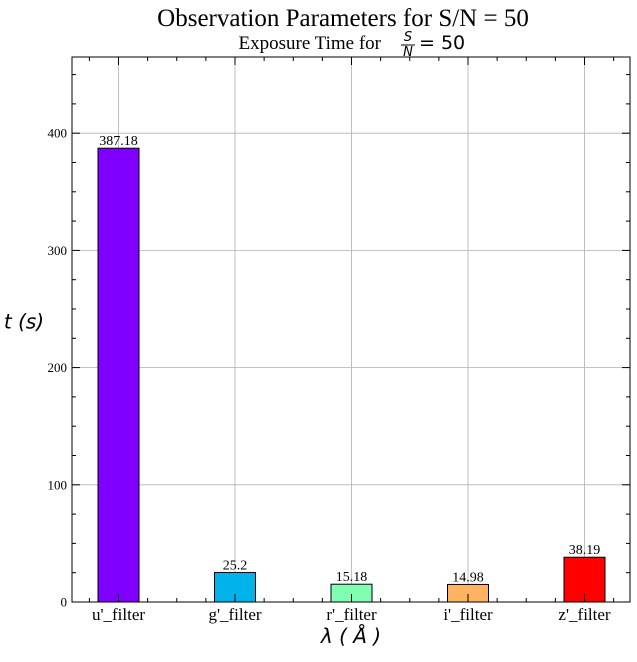  What do you see at coordinates (118, 614) in the screenshot?
I see `x-tick-label: u'_filter` at bounding box center [118, 614].